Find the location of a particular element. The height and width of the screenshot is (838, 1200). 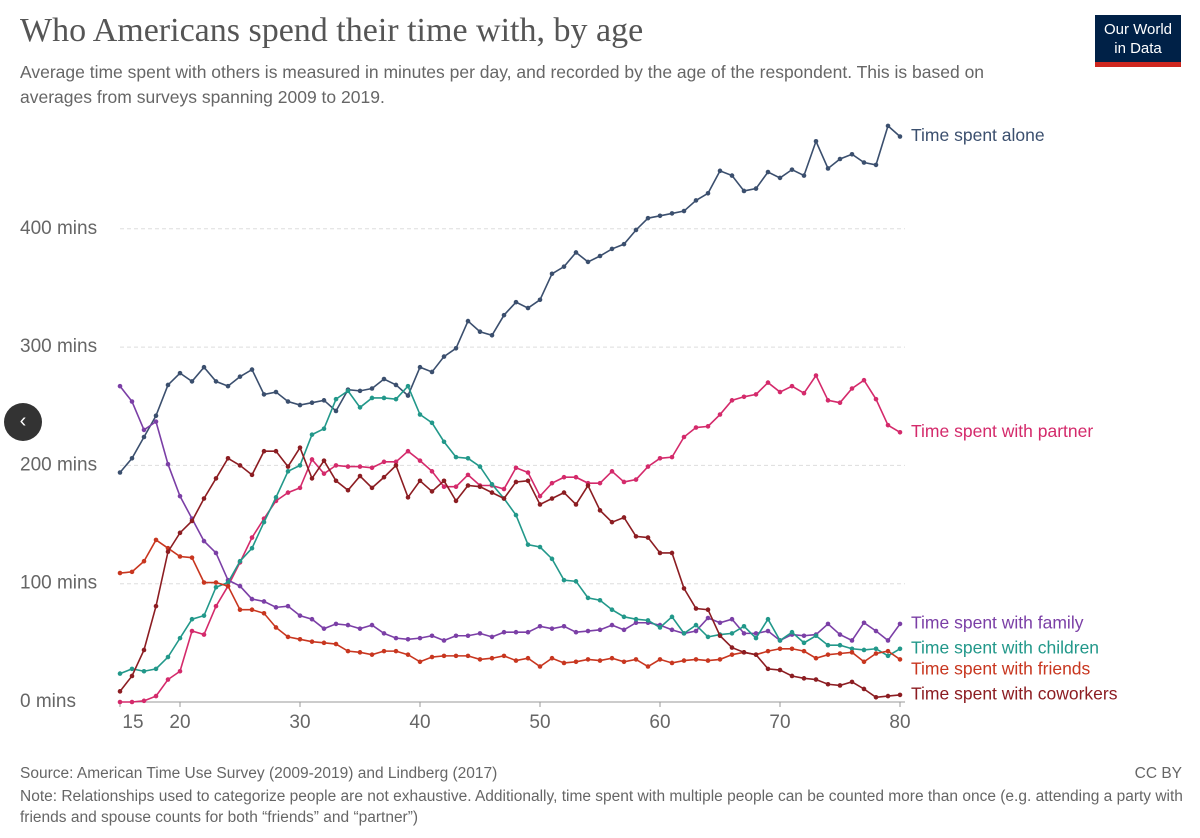

license: CC BY is located at coordinates (1158, 773).